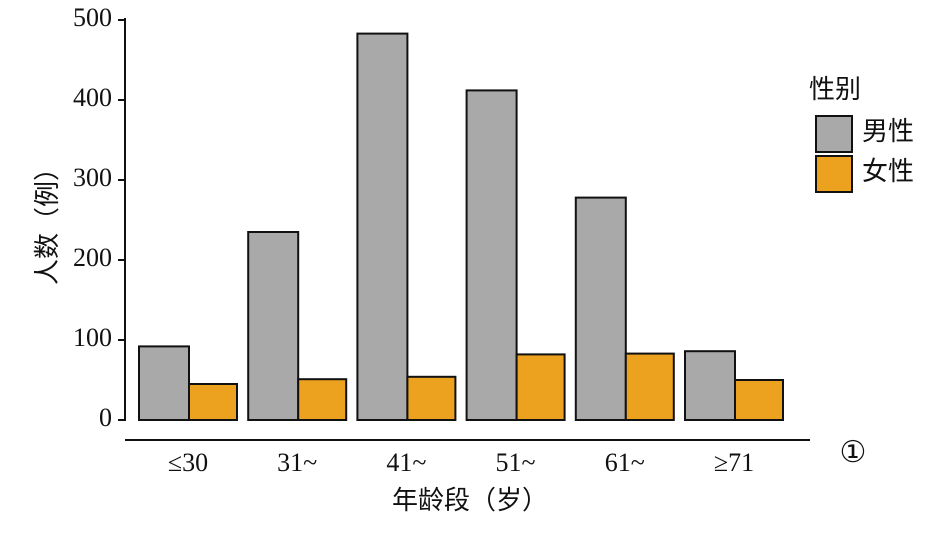 This screenshot has width=941, height=533. I want to click on y-tick-label: 400, so click(92, 97).